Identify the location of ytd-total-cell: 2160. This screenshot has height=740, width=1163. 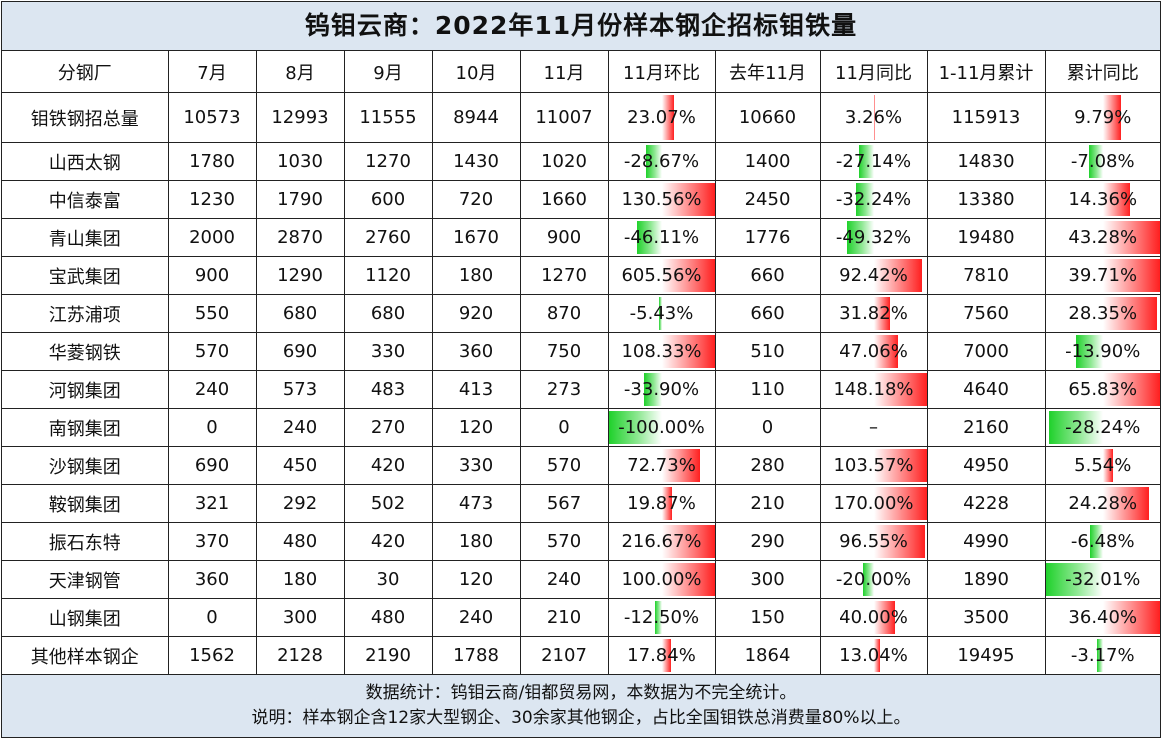
(986, 427).